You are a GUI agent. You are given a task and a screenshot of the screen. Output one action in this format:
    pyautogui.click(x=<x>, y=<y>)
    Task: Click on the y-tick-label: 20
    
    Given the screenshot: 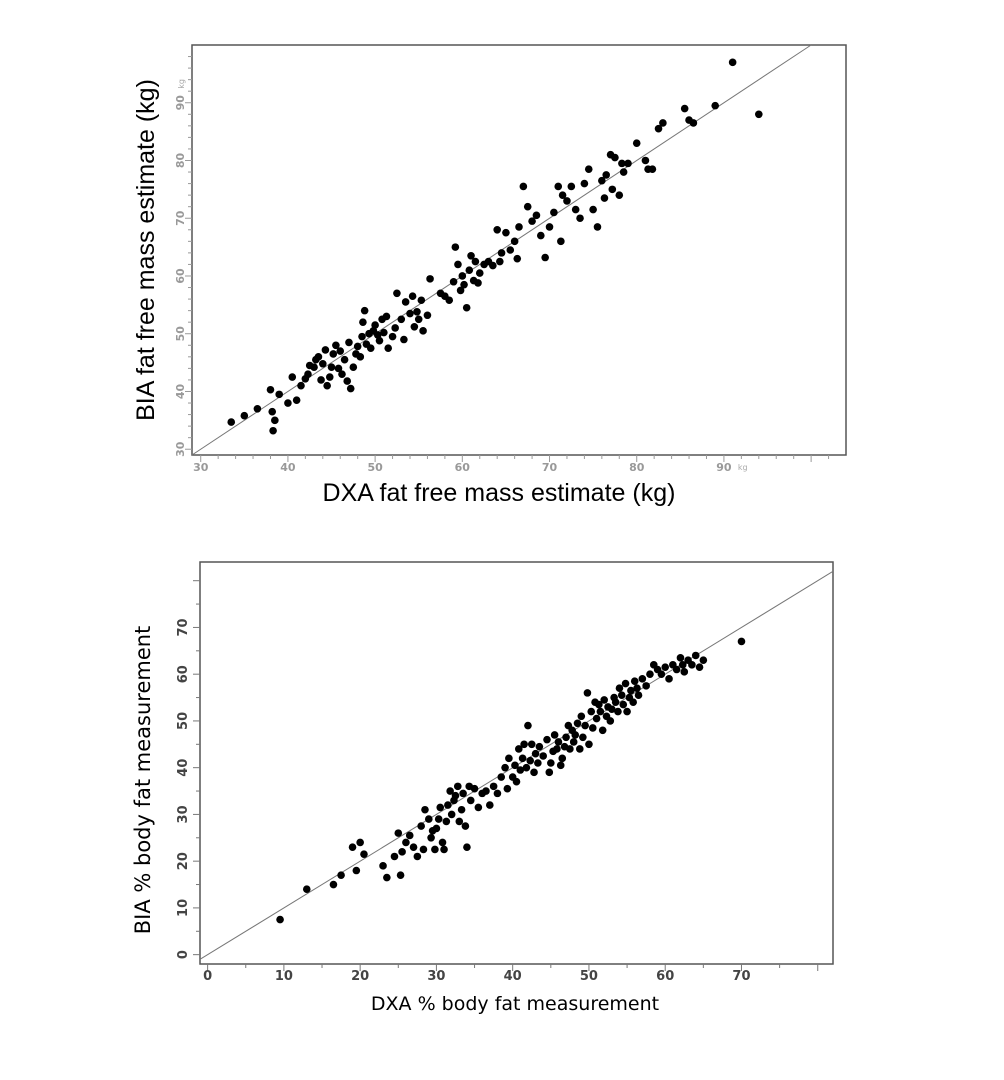 What is the action you would take?
    pyautogui.click(x=183, y=861)
    